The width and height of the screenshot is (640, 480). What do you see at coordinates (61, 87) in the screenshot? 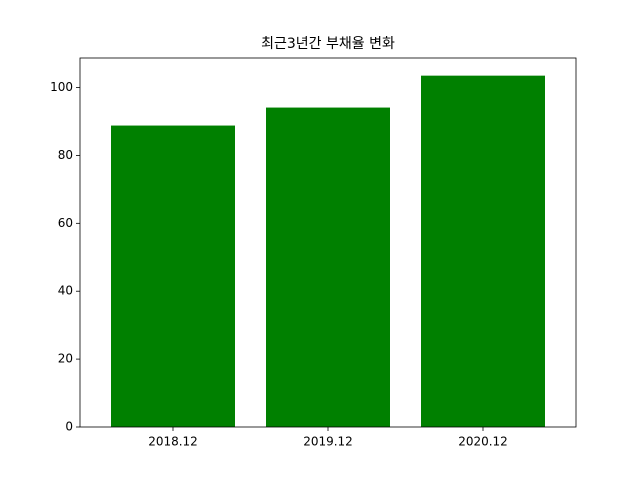
I see `y-tick-label: 100` at bounding box center [61, 87].